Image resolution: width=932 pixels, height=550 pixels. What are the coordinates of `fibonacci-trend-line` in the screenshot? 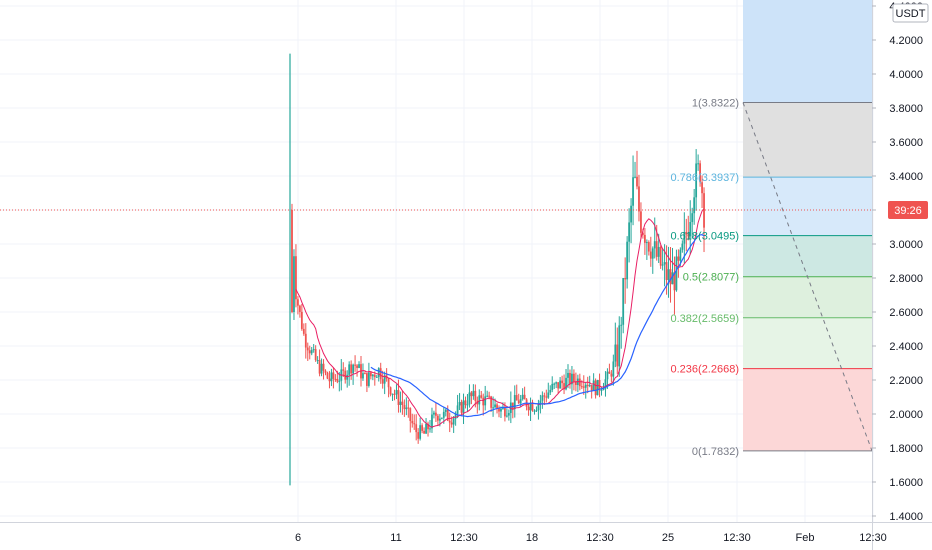 It's located at (807, 277).